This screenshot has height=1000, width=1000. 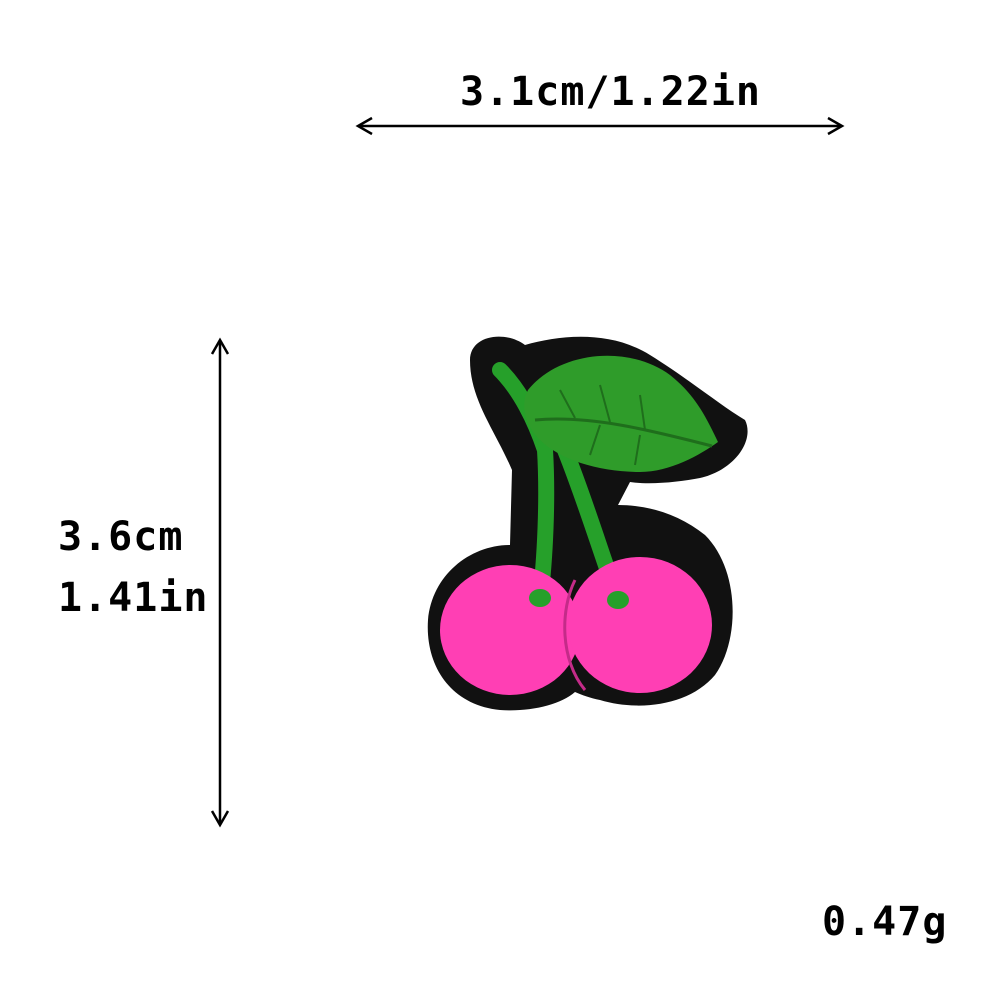 I want to click on double-arrow-horizontal-icon, so click(x=600, y=126).